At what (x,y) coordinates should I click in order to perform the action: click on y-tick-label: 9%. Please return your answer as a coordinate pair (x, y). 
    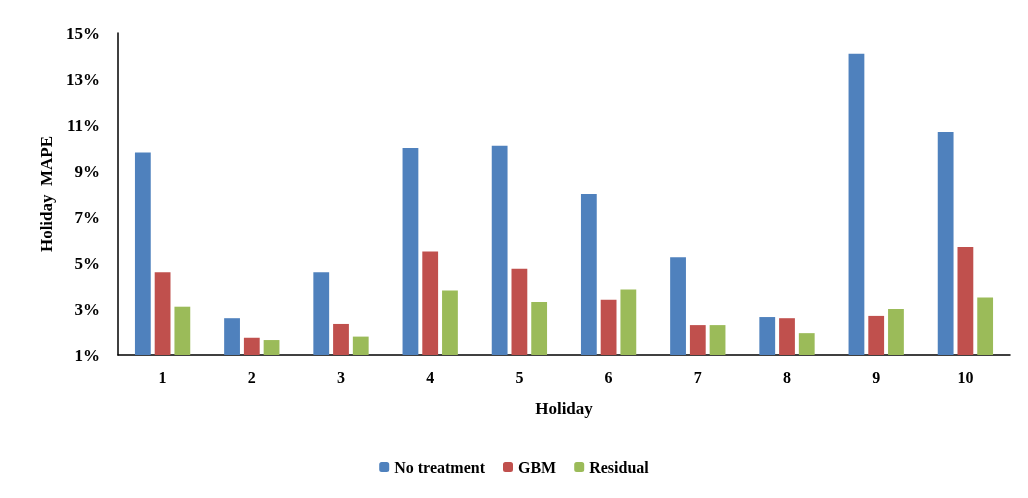
    Looking at the image, I should click on (87, 171).